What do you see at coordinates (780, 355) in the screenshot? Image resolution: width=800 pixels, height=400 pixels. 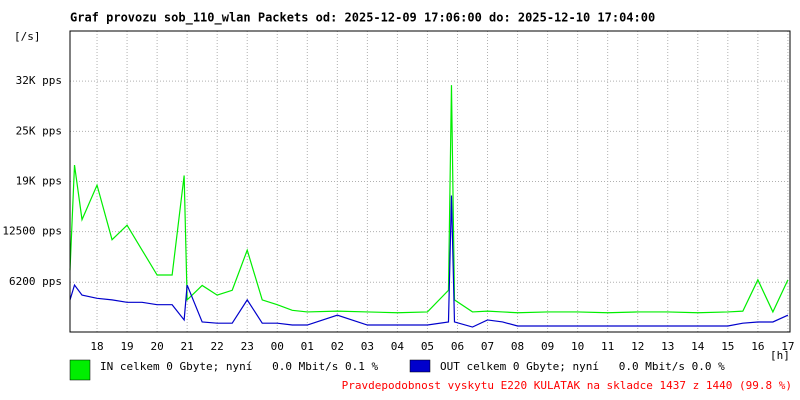 I see `x-unit: [h]` at bounding box center [780, 355].